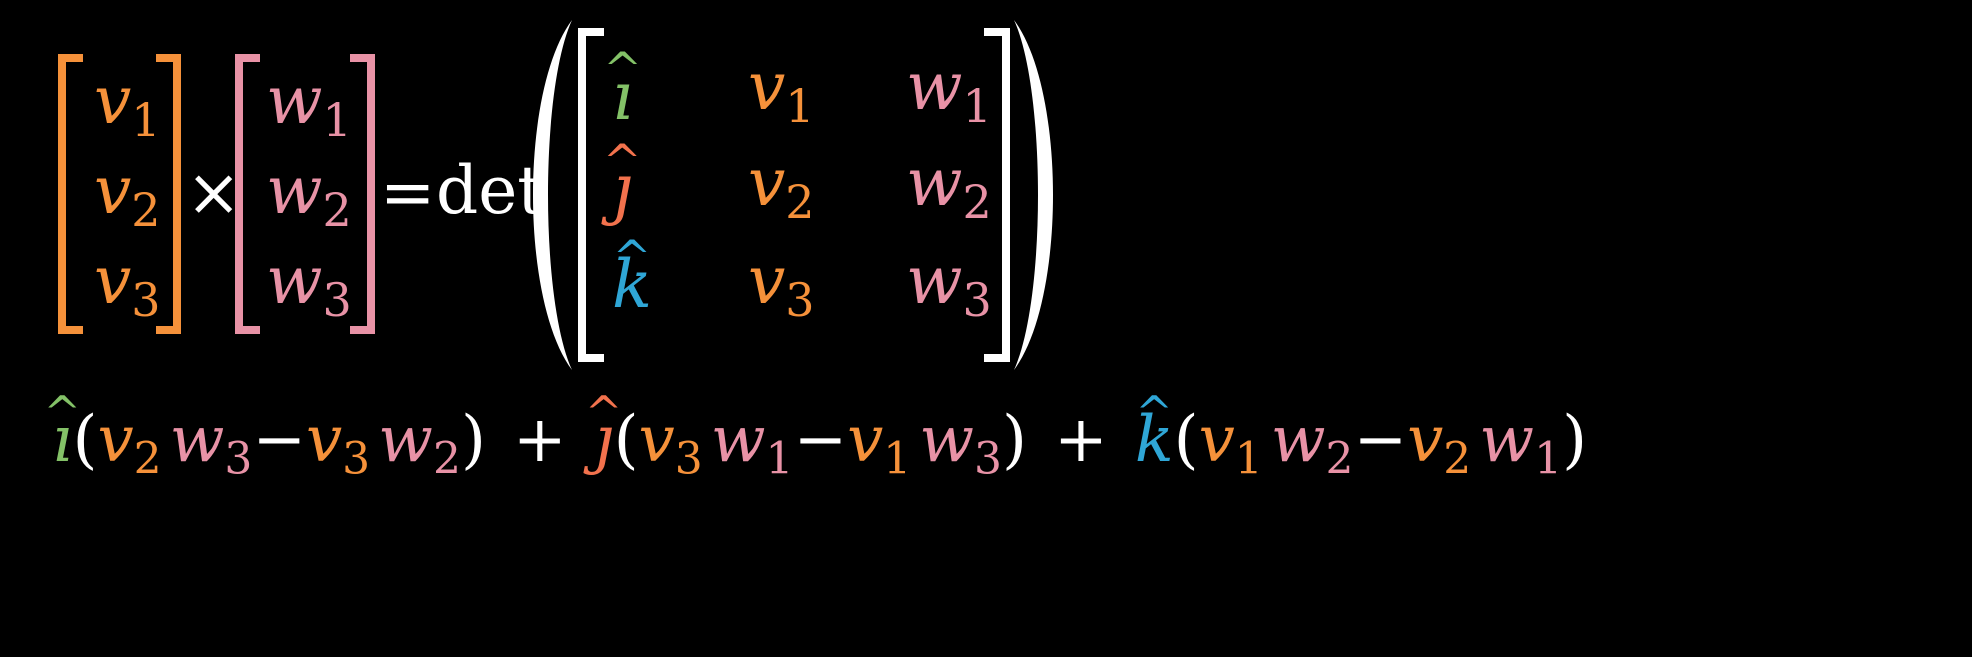 The image size is (1972, 657). I want to click on equals-symbol: =, so click(408, 192).